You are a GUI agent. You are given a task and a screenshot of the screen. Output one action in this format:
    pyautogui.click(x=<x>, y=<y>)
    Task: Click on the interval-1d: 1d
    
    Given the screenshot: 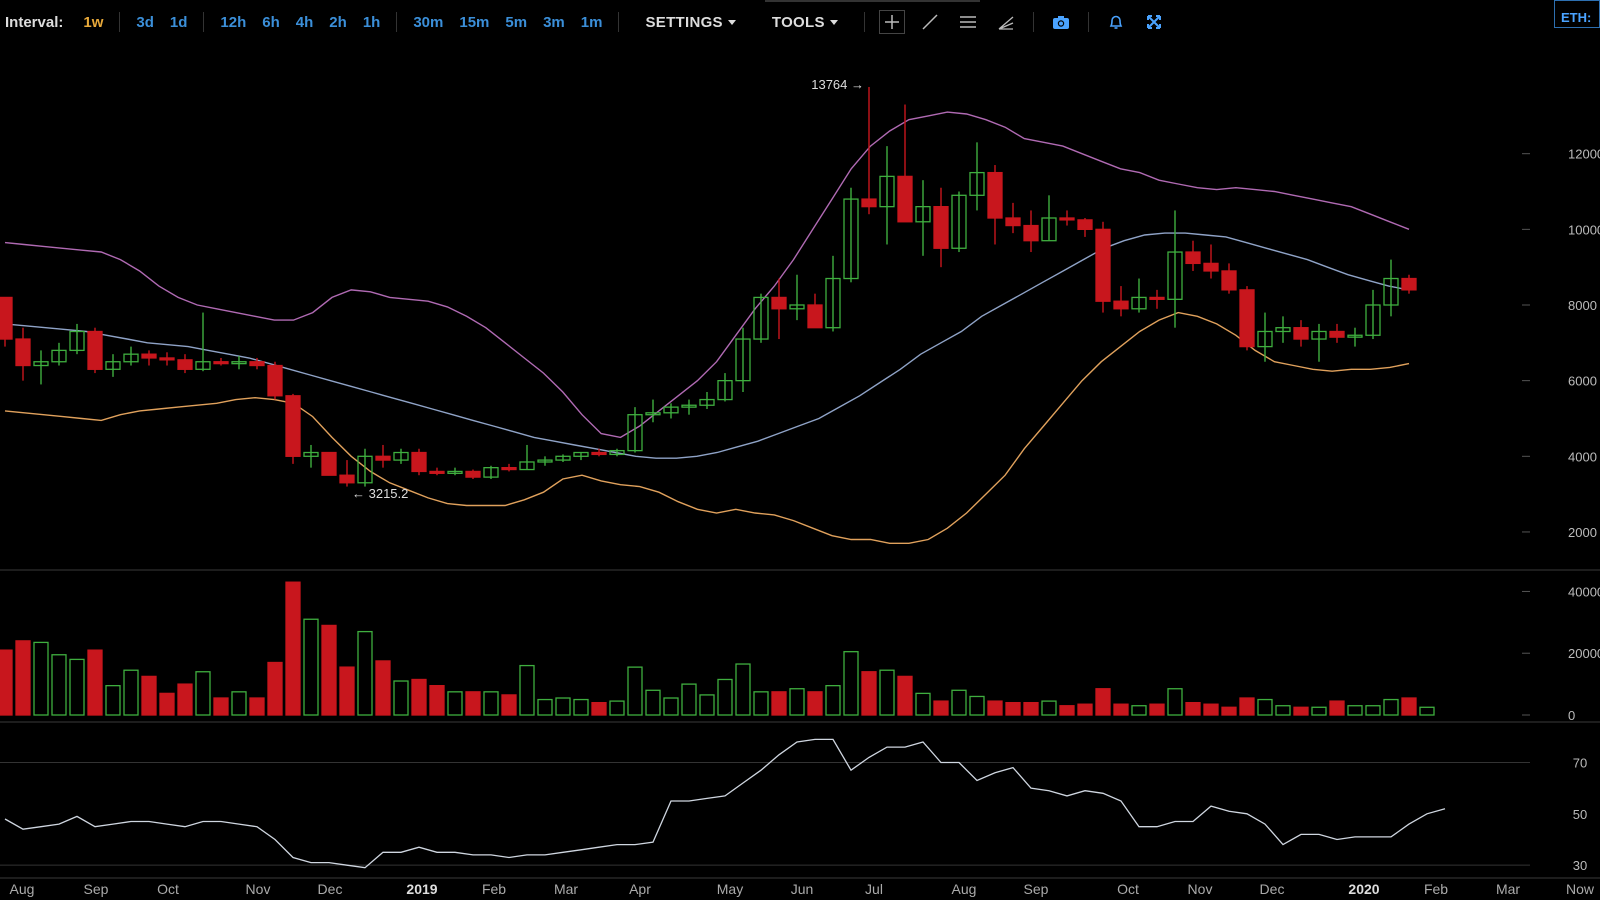 What is the action you would take?
    pyautogui.click(x=178, y=22)
    